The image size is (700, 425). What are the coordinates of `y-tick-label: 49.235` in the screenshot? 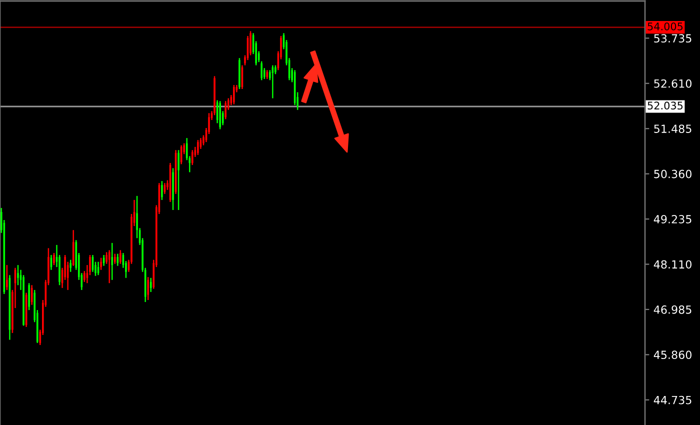 It's located at (673, 219).